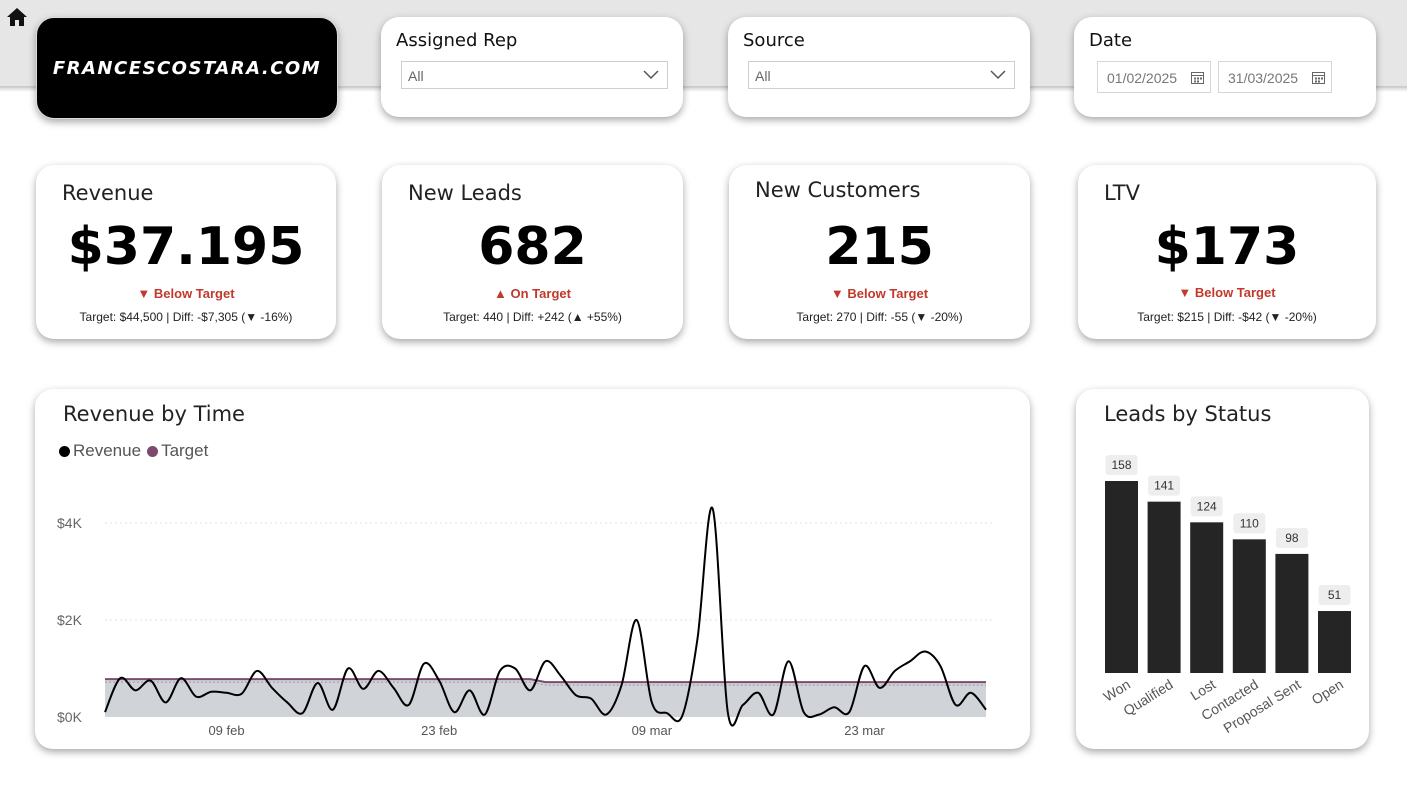 The image size is (1407, 791). I want to click on legend-label-target: Target, so click(185, 450).